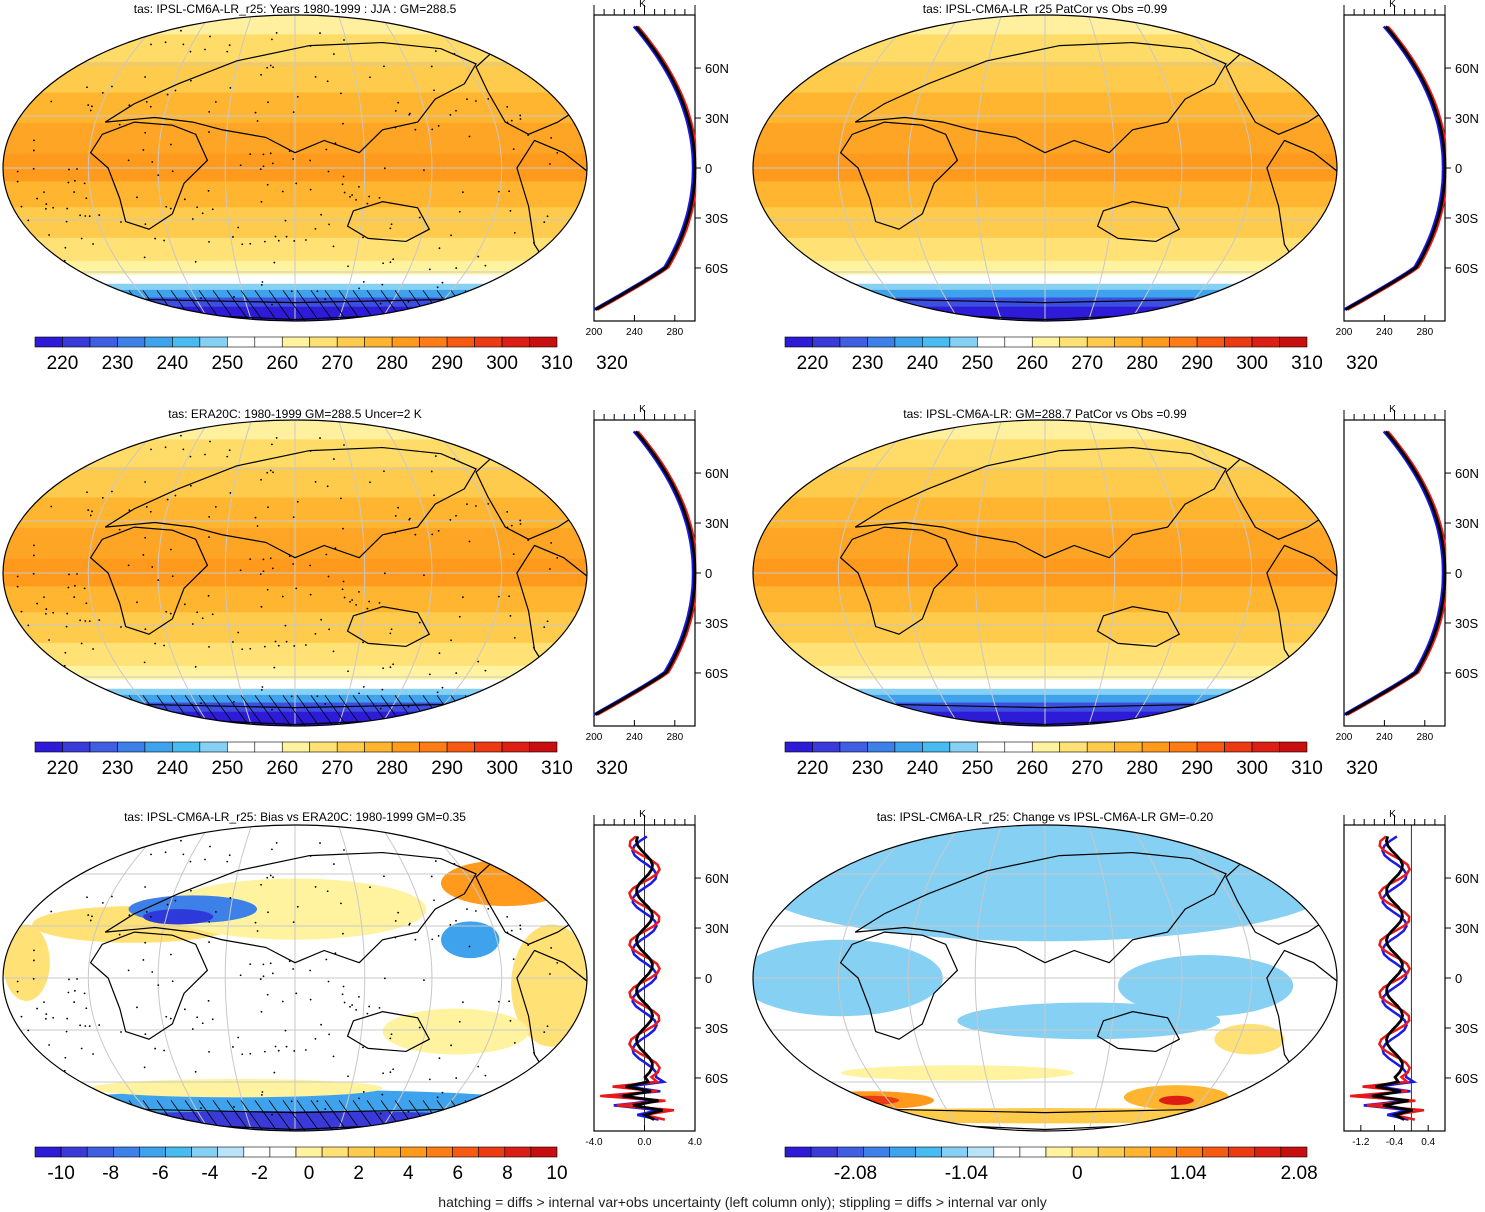 This screenshot has height=1212, width=1485. Describe the element at coordinates (1045, 978) in the screenshot. I see `map-projection` at that location.